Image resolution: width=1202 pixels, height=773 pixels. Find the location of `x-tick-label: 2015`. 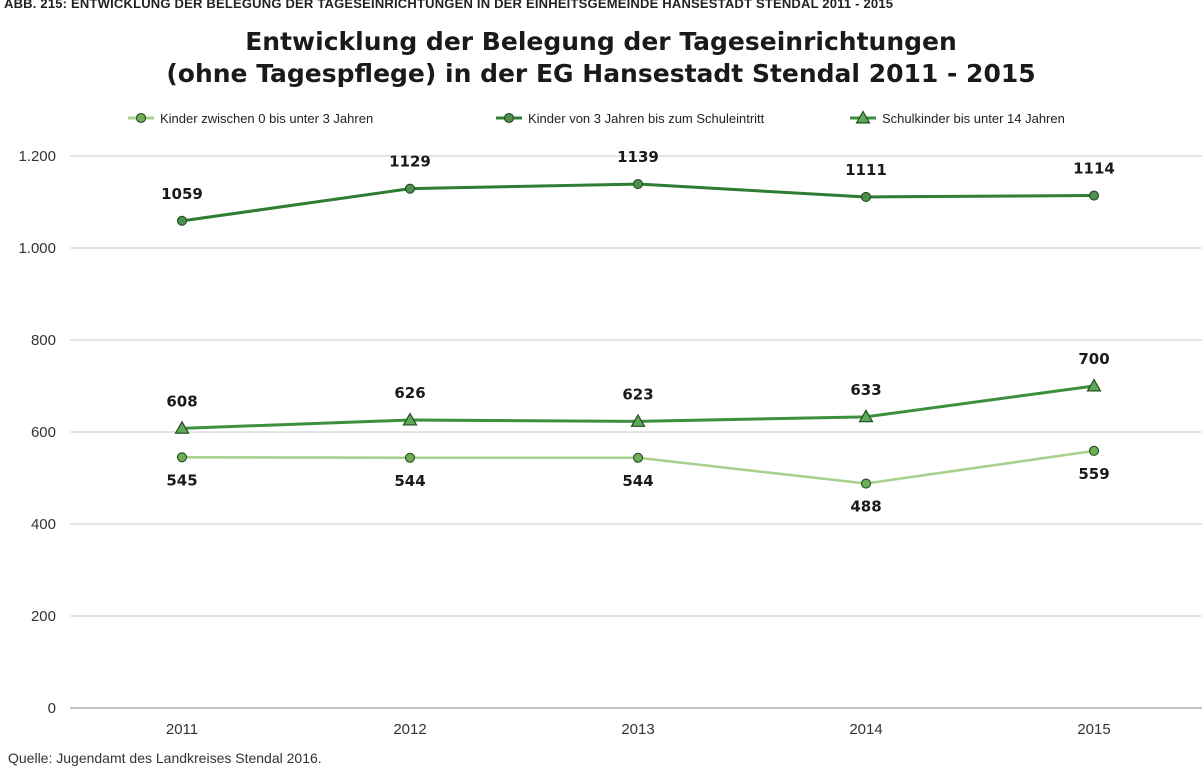

x-tick-label: 2015 is located at coordinates (1093, 729).